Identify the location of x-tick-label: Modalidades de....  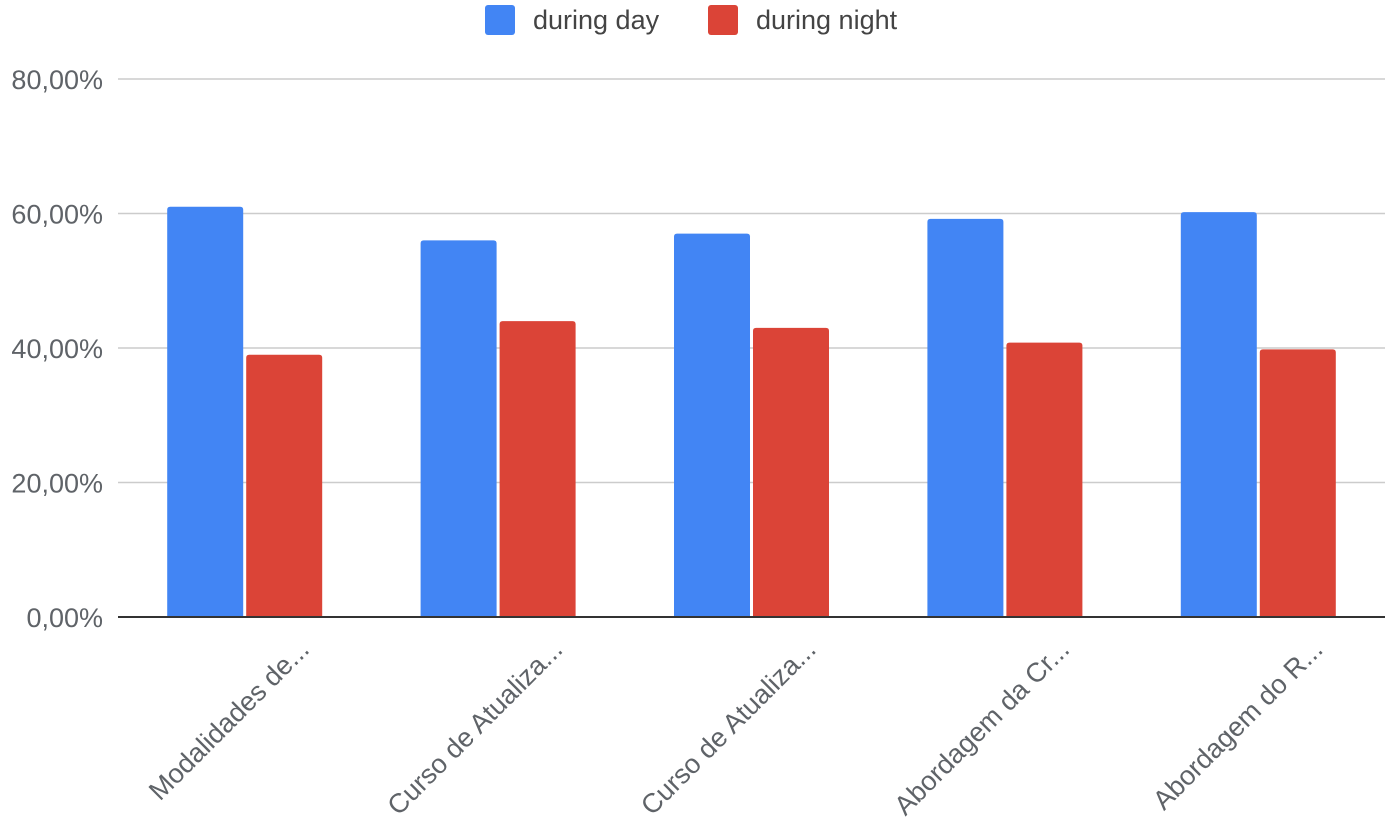
(229, 720).